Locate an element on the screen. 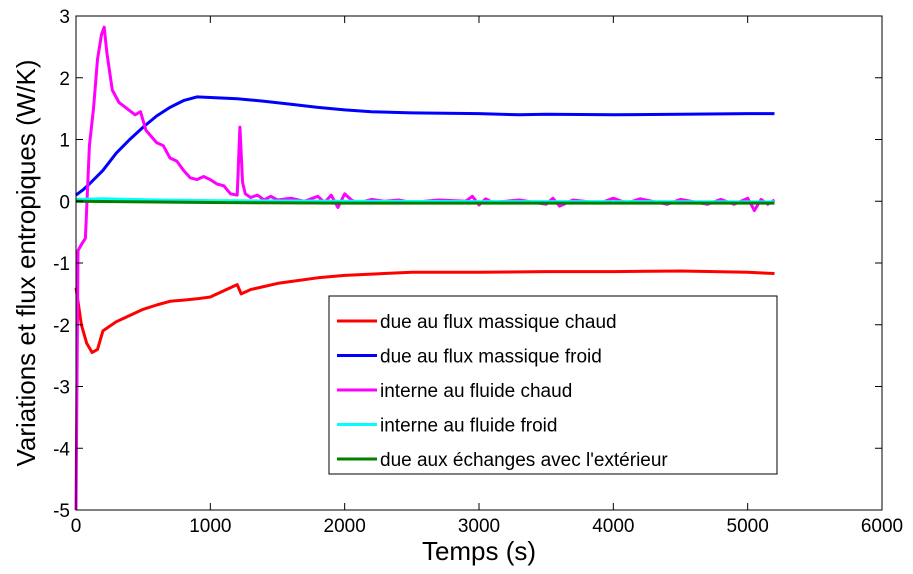 This screenshot has width=913, height=574. y-axis-label: Variations et flux entropiques (W/K) is located at coordinates (26, 262).